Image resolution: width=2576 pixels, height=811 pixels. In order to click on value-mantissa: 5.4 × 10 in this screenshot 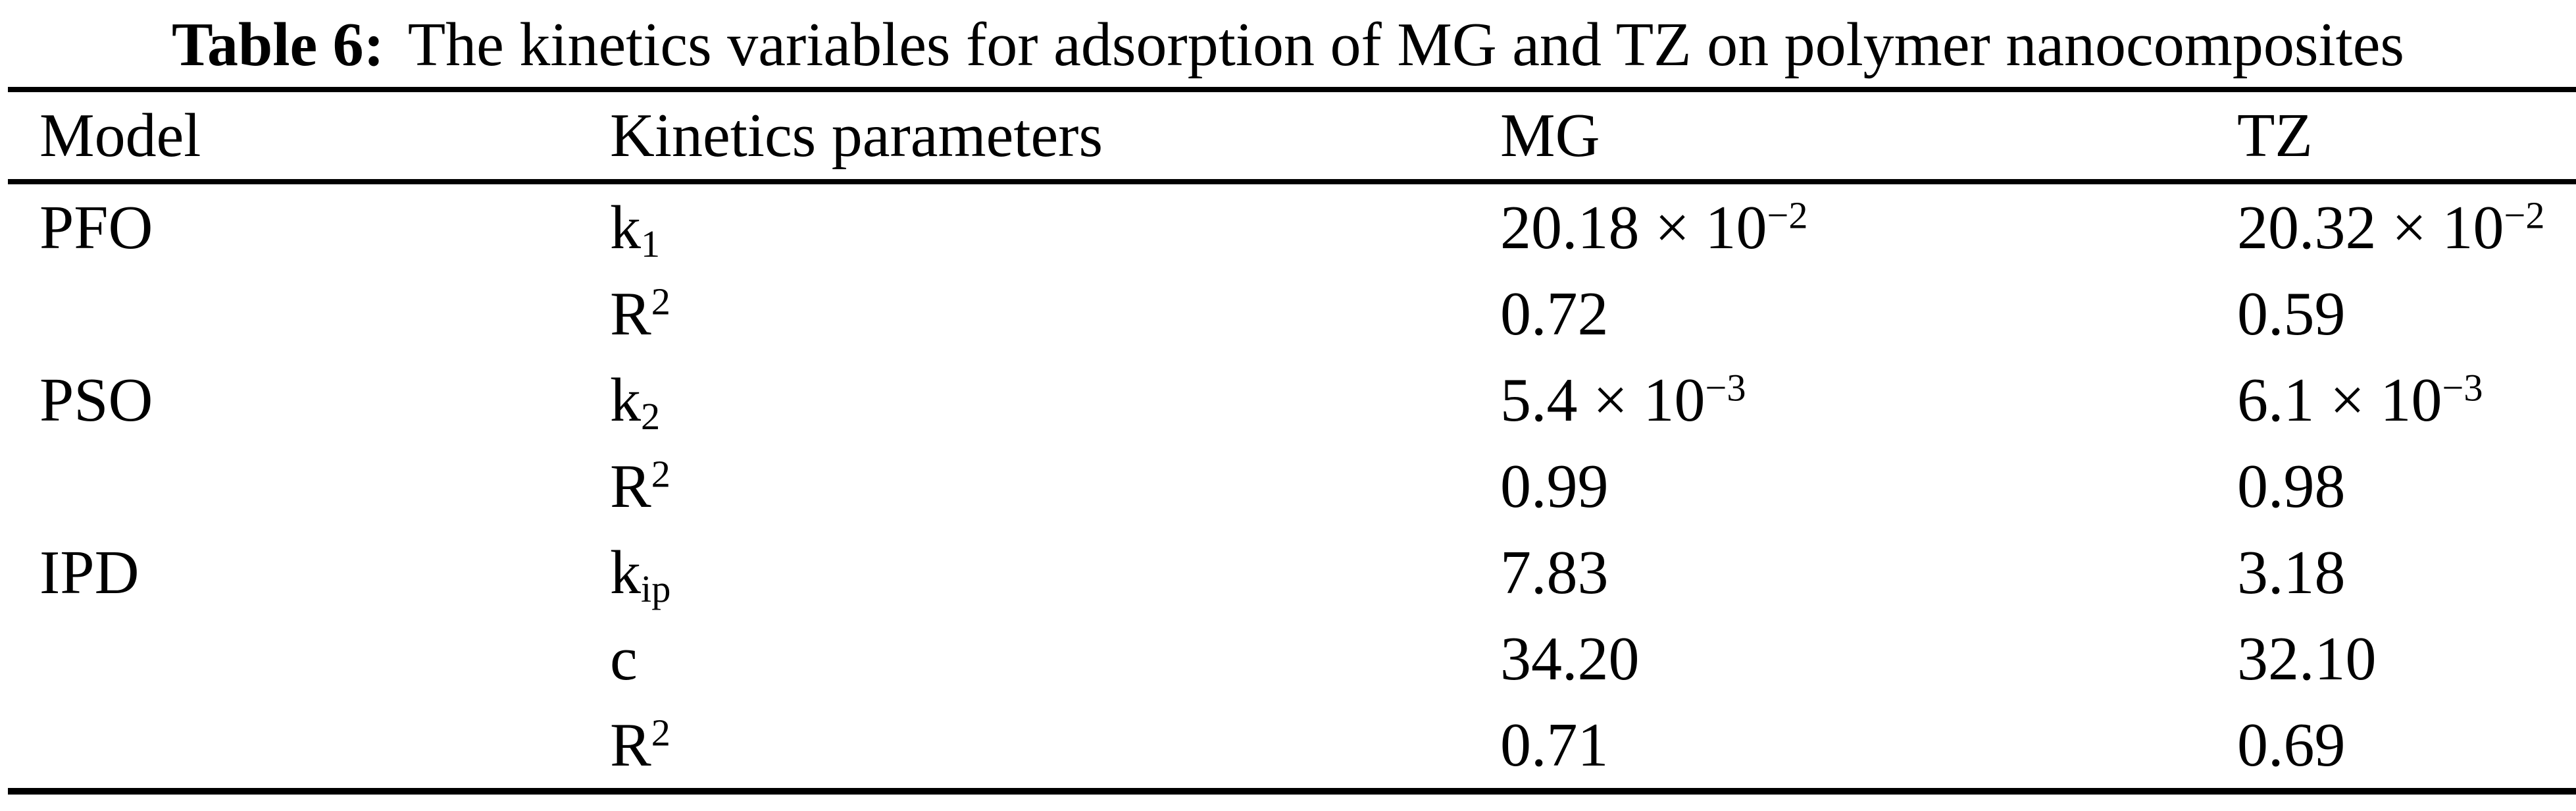, I will do `click(1602, 399)`.